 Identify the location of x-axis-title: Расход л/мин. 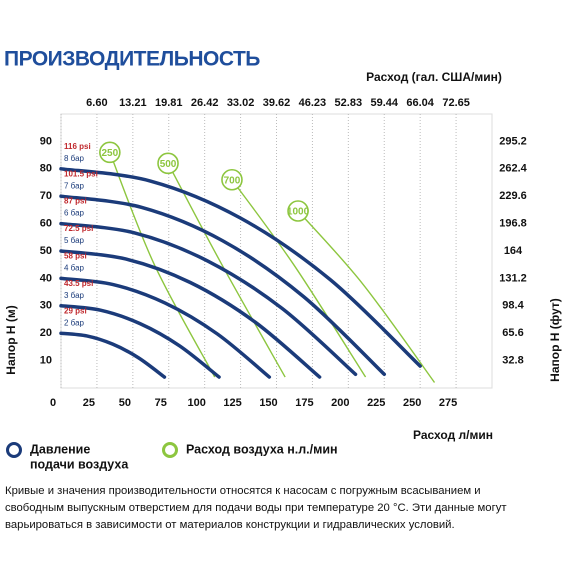
(453, 435).